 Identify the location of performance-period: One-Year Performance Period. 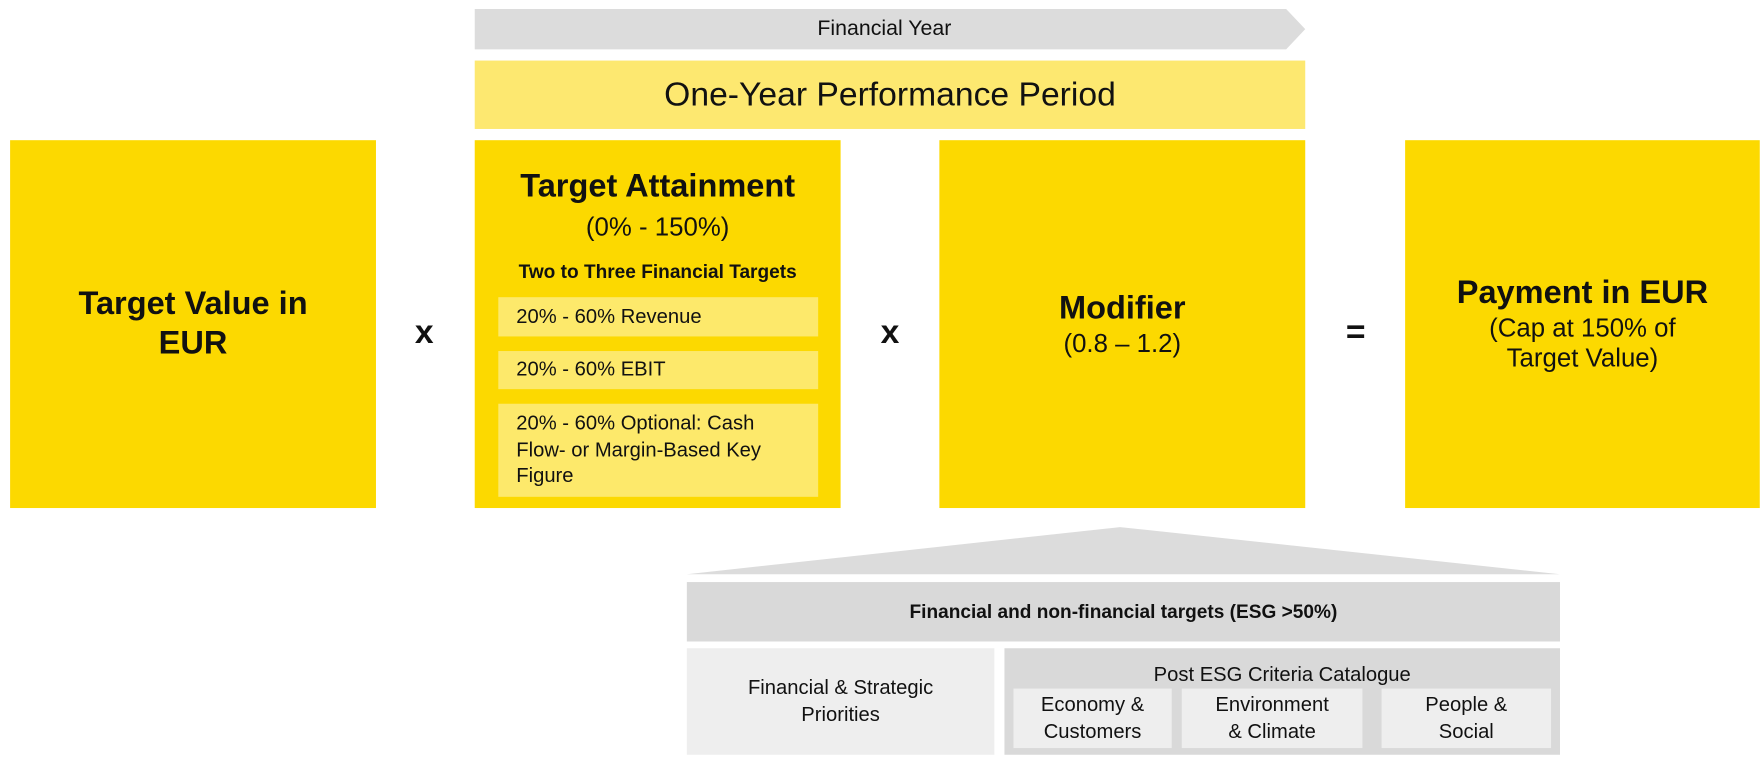
(890, 94).